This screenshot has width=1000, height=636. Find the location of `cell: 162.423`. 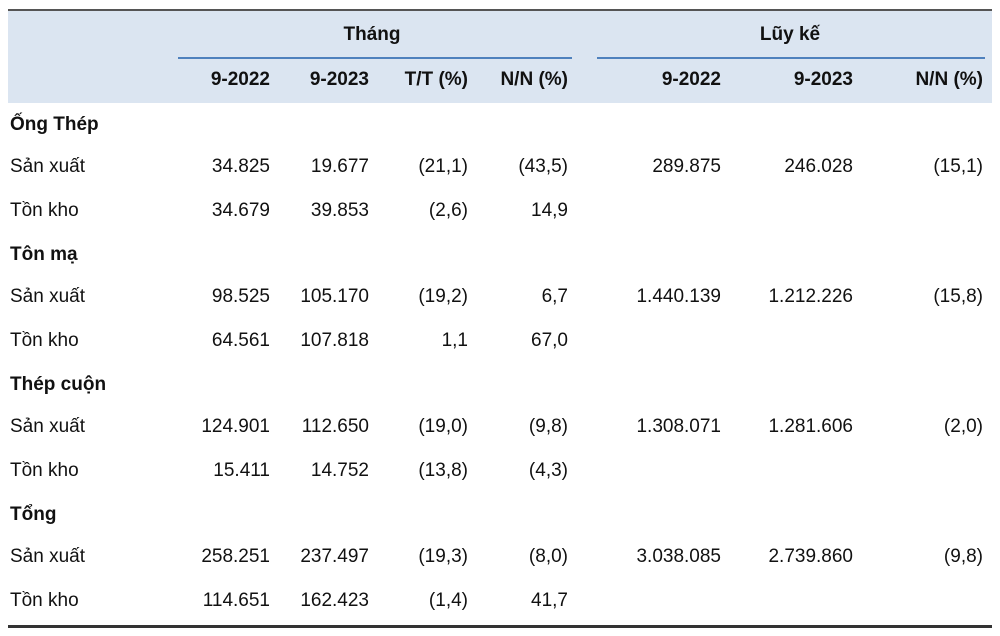

cell: 162.423 is located at coordinates (334, 600).